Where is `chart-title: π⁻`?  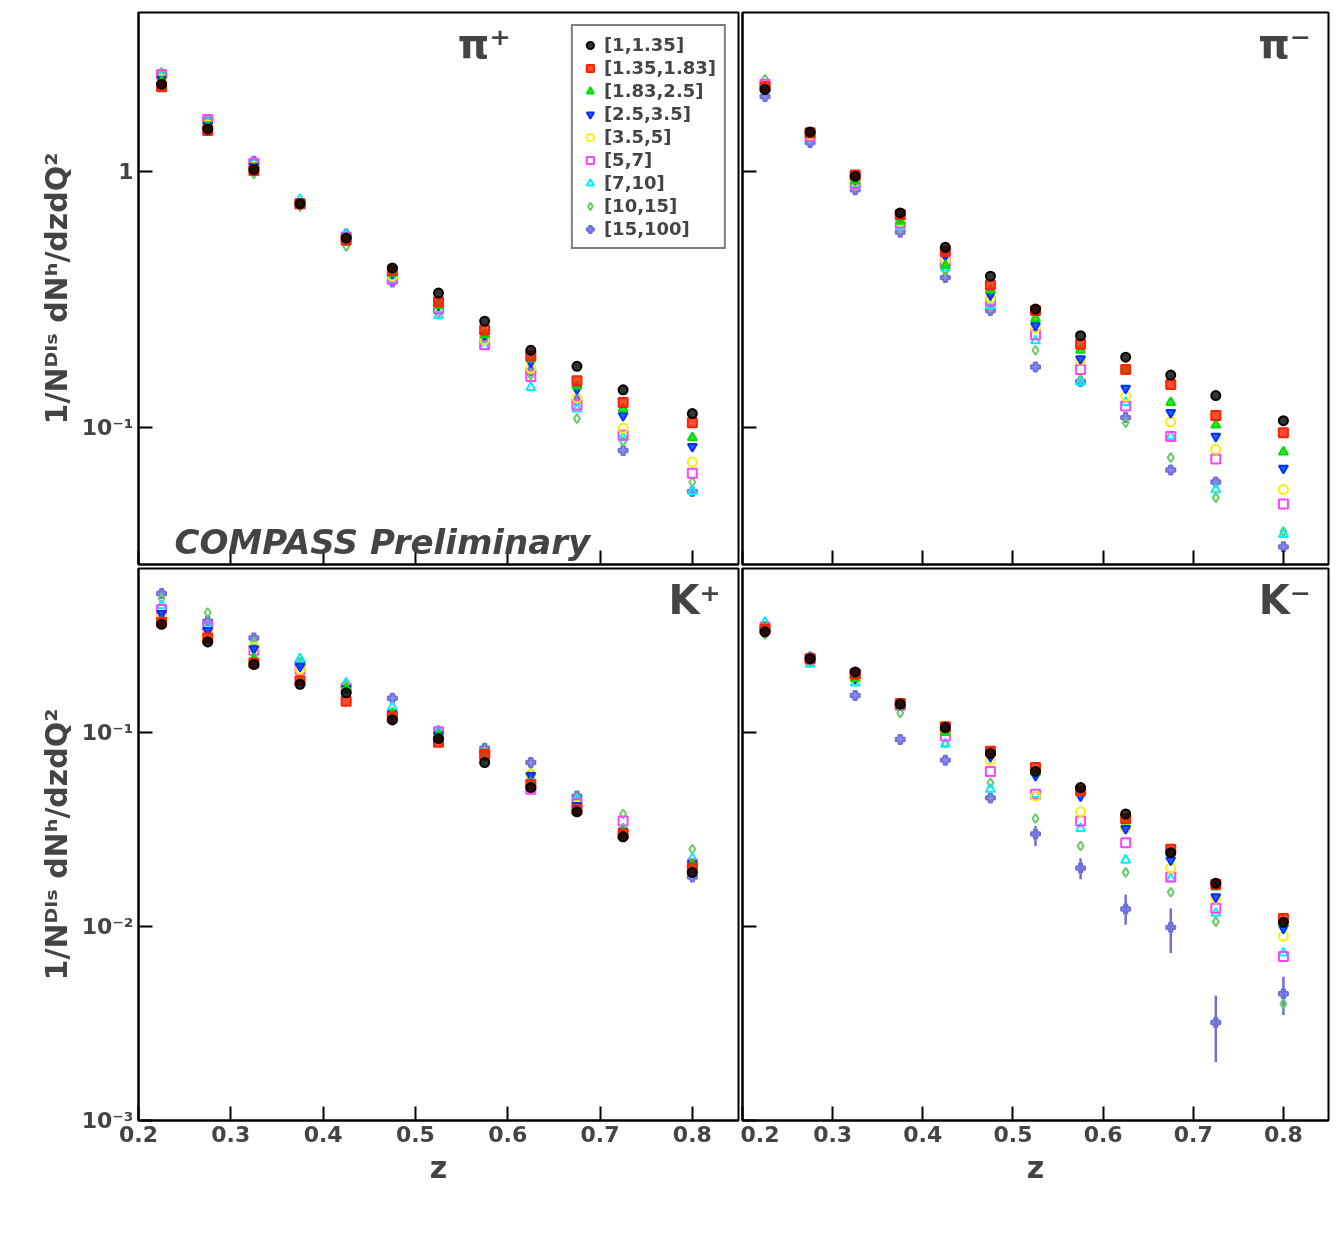
chart-title: π⁻ is located at coordinates (1284, 43).